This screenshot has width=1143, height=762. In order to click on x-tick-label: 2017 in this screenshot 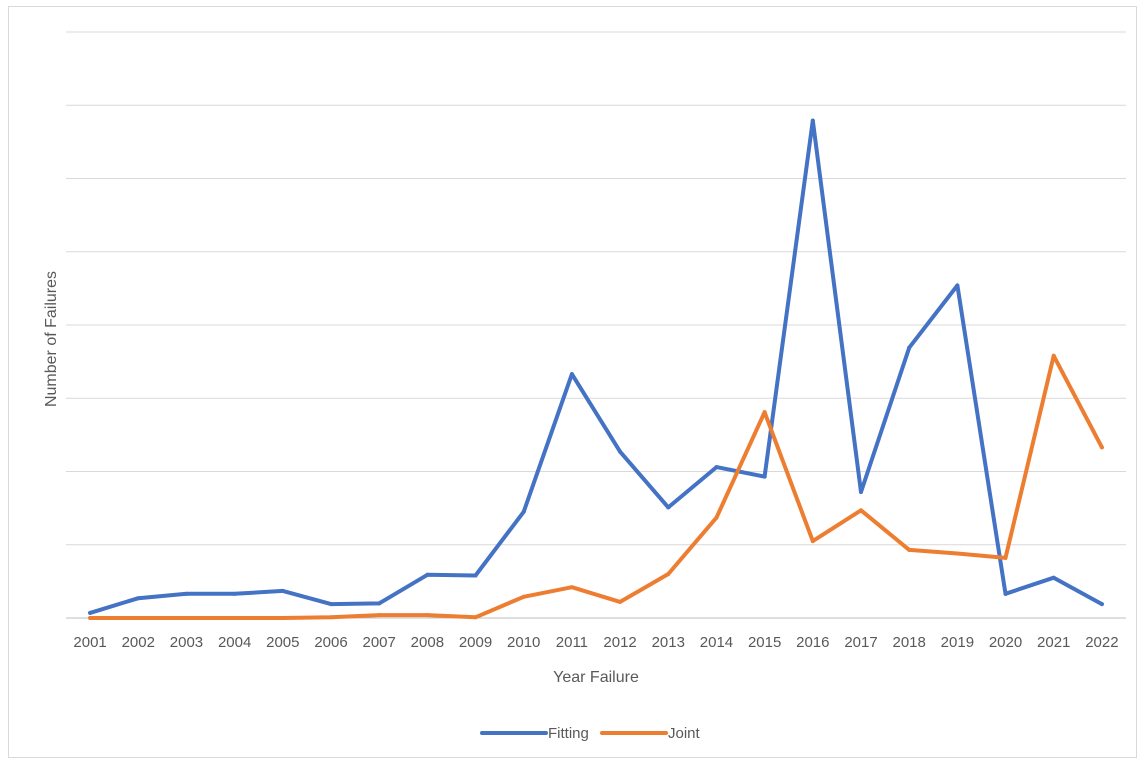, I will do `click(860, 642)`.